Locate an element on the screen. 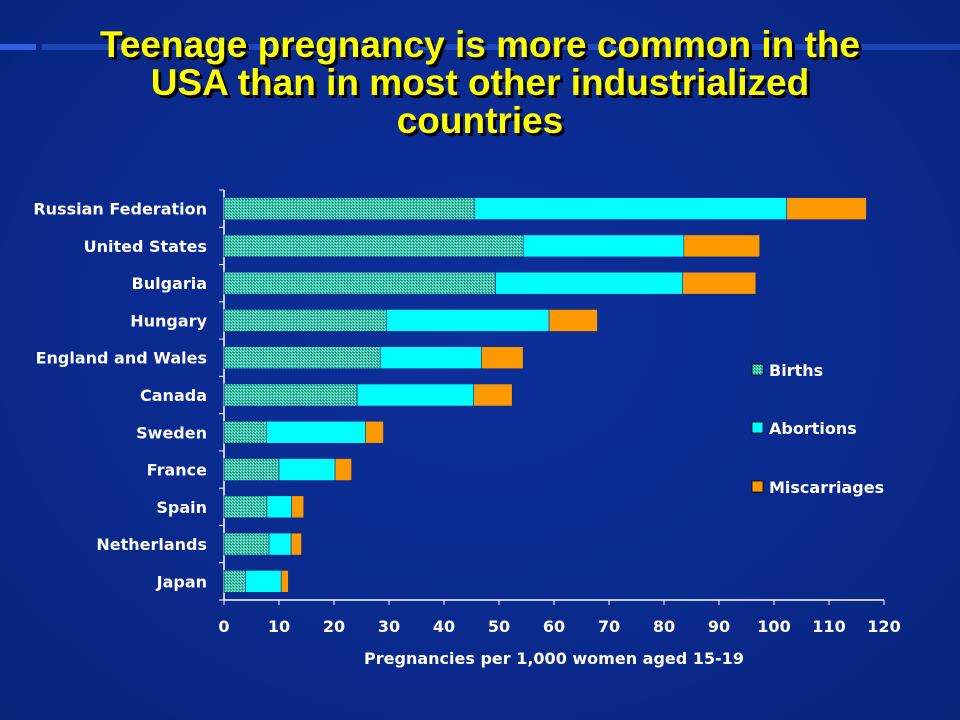 This screenshot has height=720, width=960. x-tick-label: 120 is located at coordinates (883, 626).